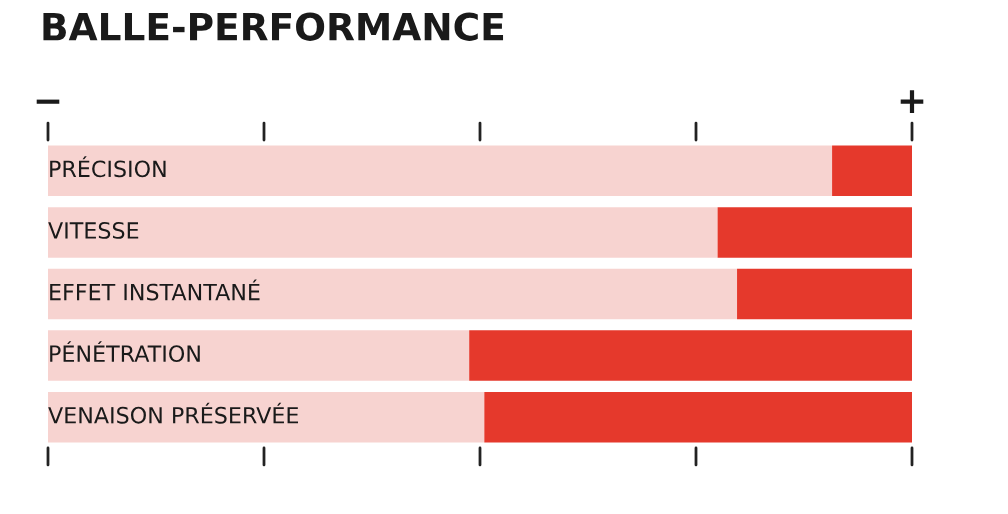 This screenshot has width=1008, height=514. I want to click on chart-title: BALLE-PERFORMANCE, so click(273, 26).